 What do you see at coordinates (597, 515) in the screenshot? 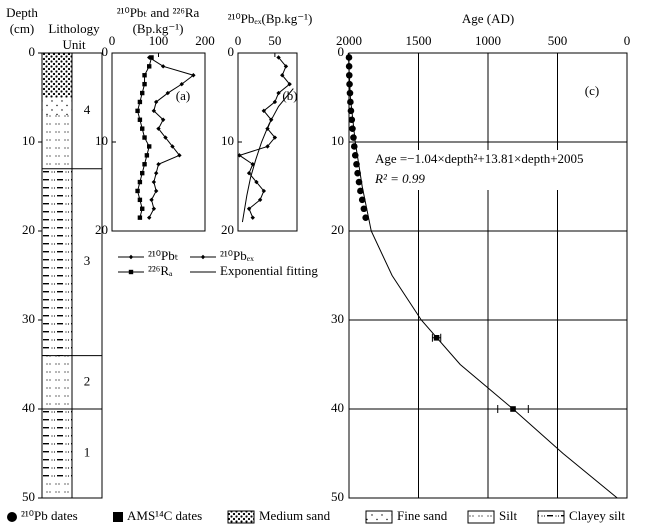
I see `legend-label: Clayey silt` at bounding box center [597, 515].